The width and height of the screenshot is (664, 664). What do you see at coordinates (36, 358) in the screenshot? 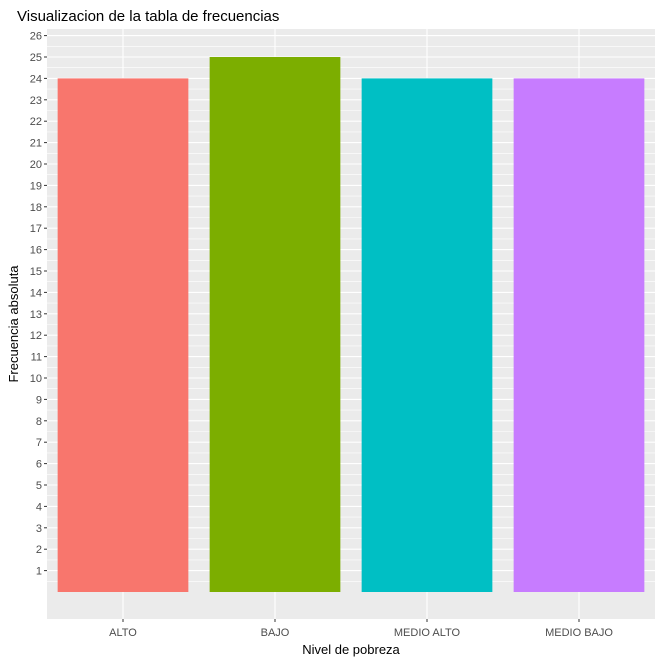
I see `y-tick-label: 11` at bounding box center [36, 358].